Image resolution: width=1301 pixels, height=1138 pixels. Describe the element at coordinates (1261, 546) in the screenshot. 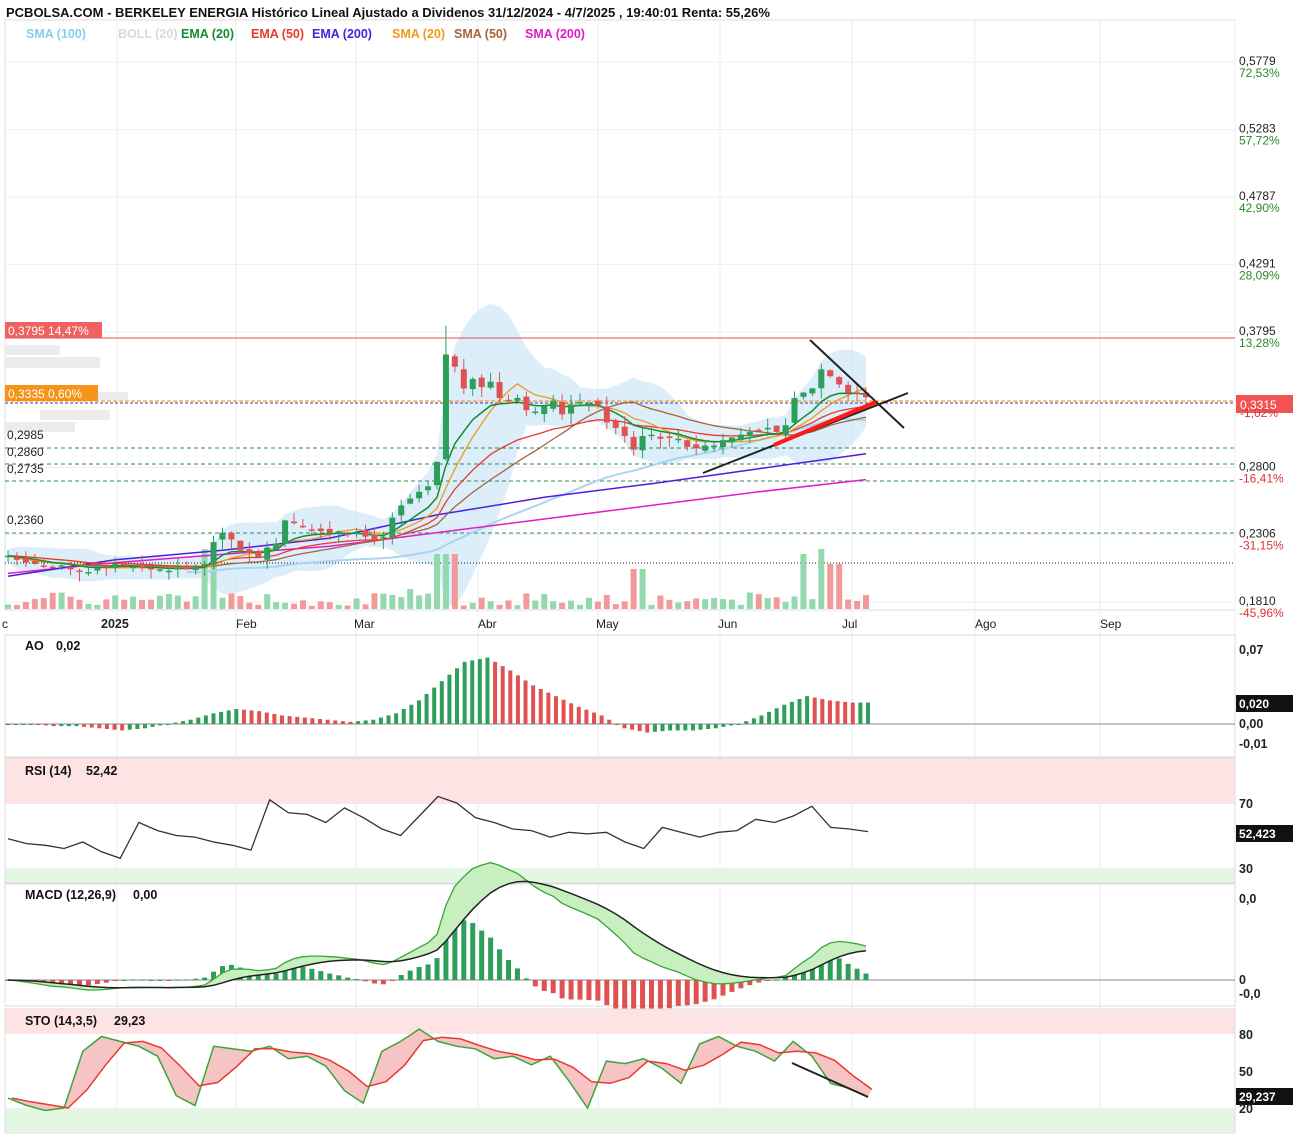

I see `price-tick-percent: -31,15%` at that location.